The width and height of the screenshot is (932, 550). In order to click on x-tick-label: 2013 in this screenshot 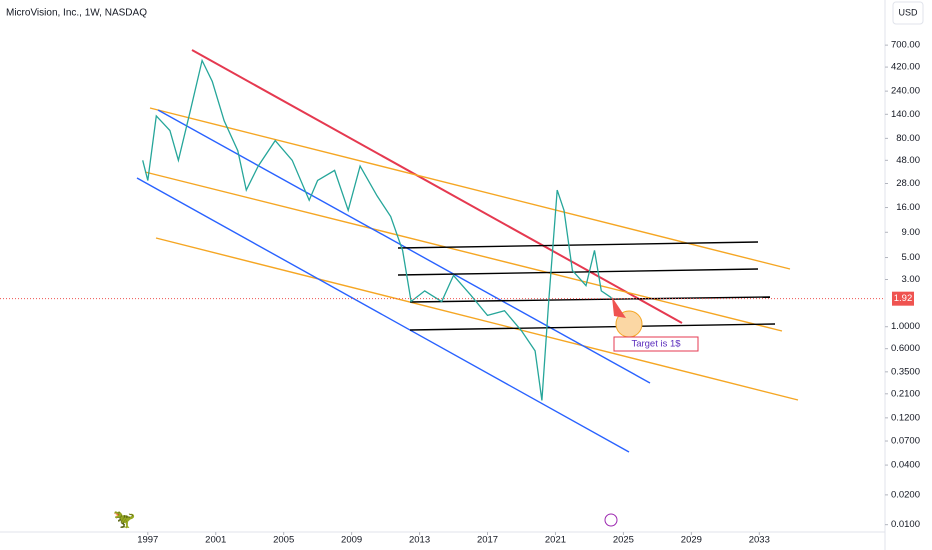, I will do `click(419, 540)`.